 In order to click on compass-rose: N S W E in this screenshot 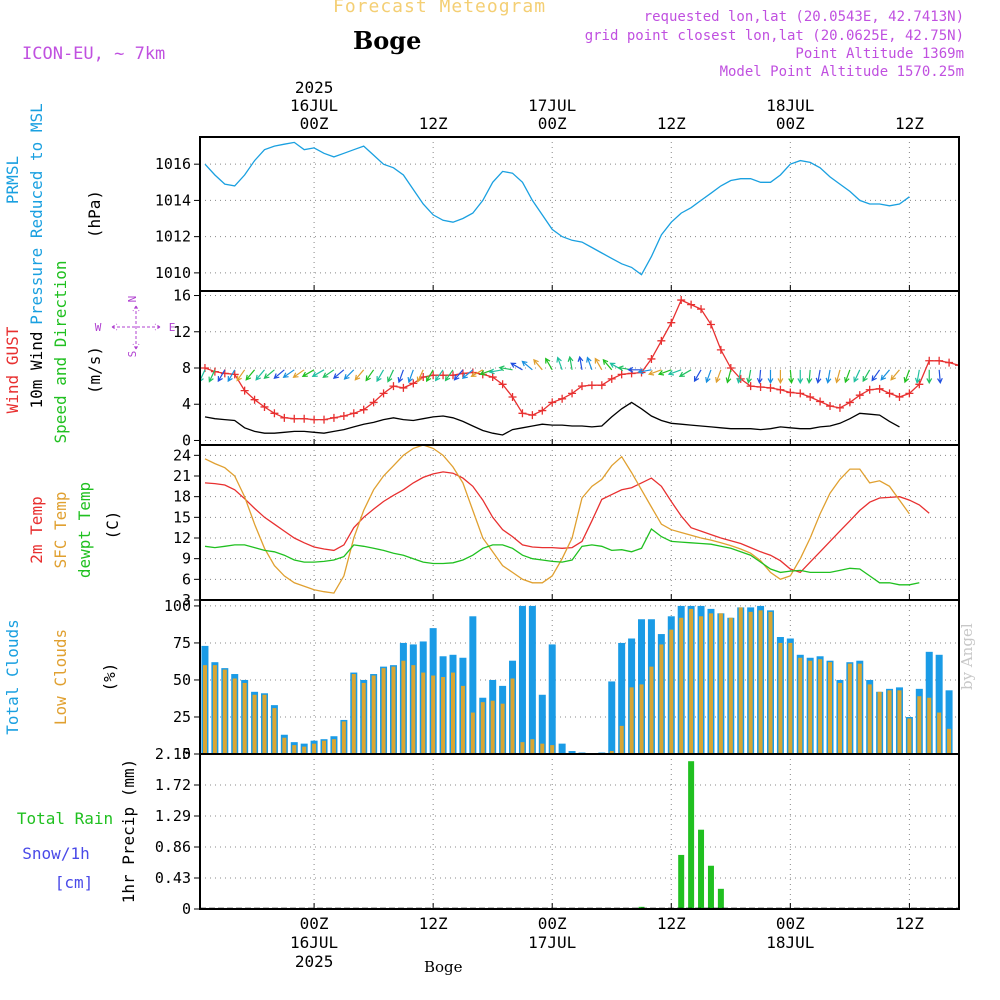, I will do `click(135, 327)`.